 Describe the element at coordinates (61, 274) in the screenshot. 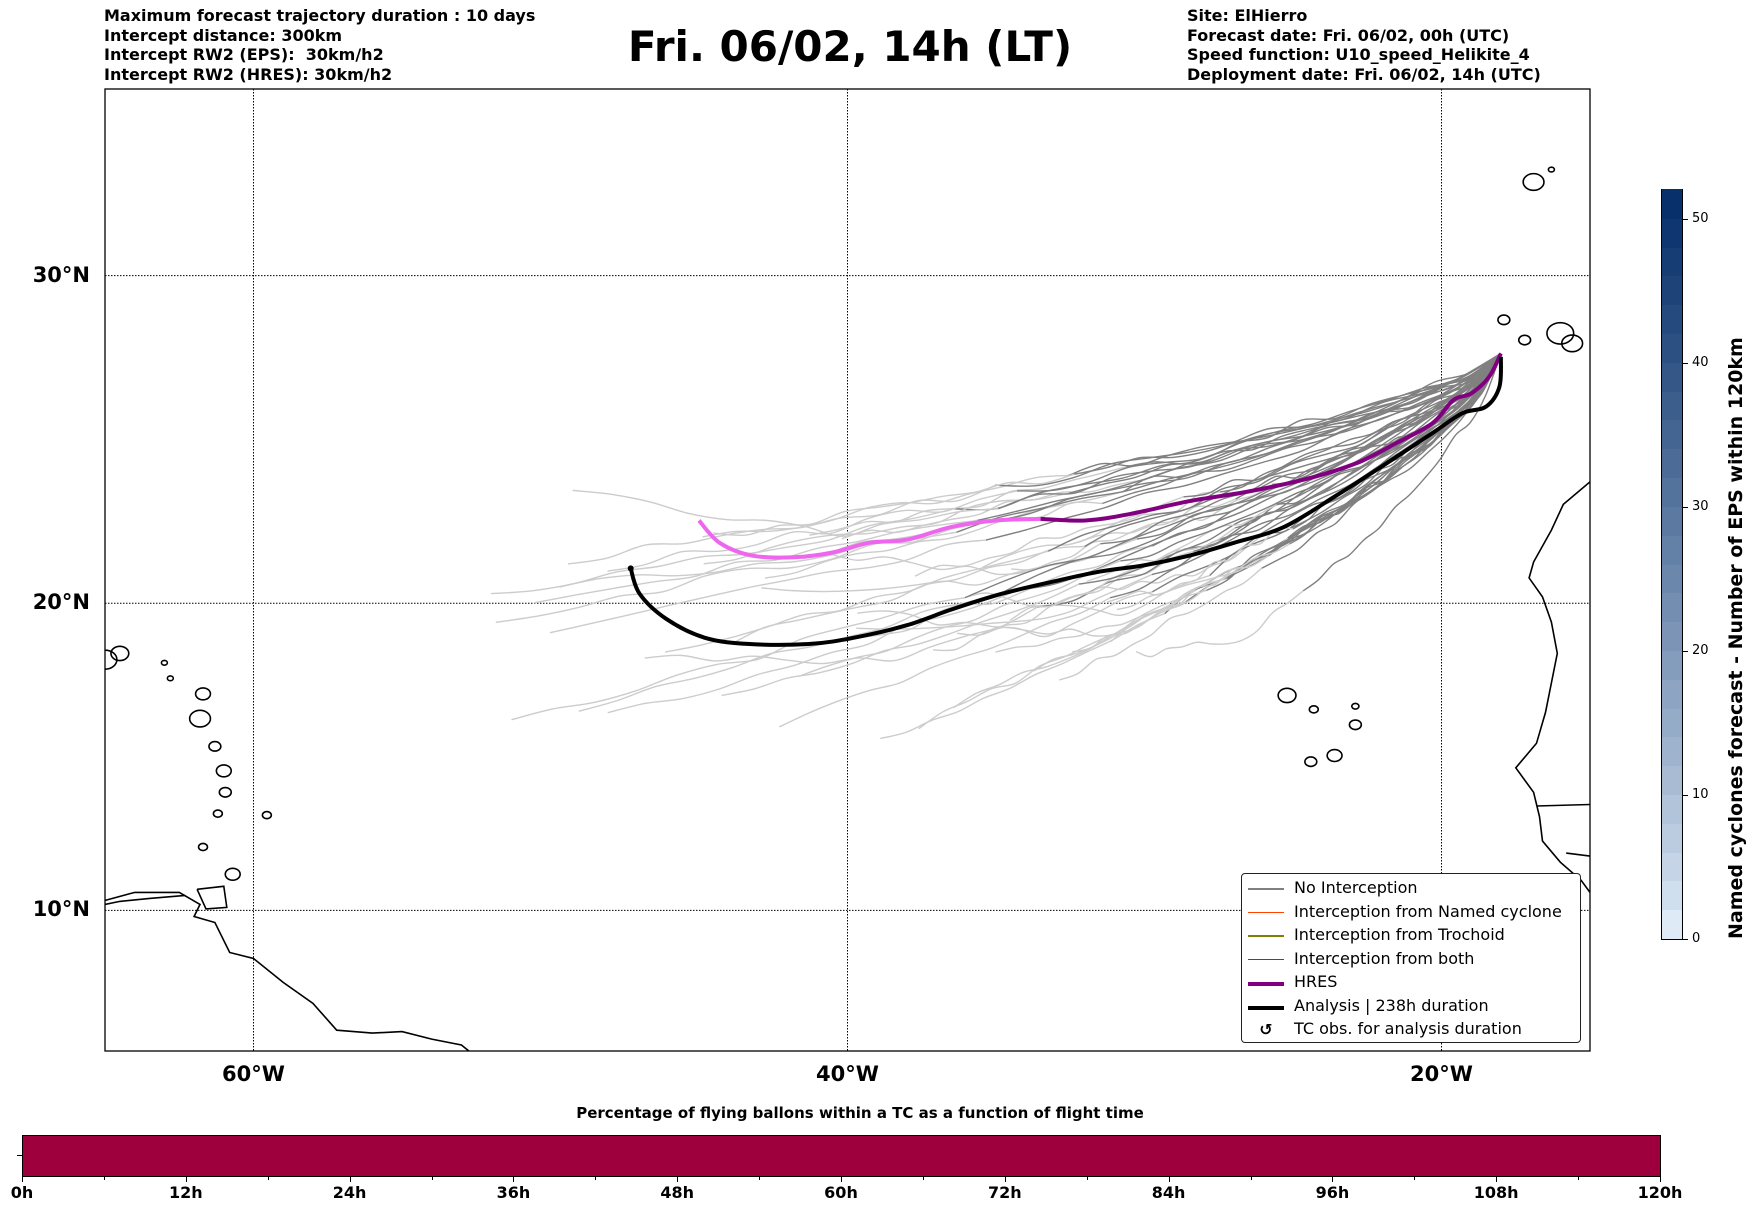

I see `lat-label: 30°N` at that location.